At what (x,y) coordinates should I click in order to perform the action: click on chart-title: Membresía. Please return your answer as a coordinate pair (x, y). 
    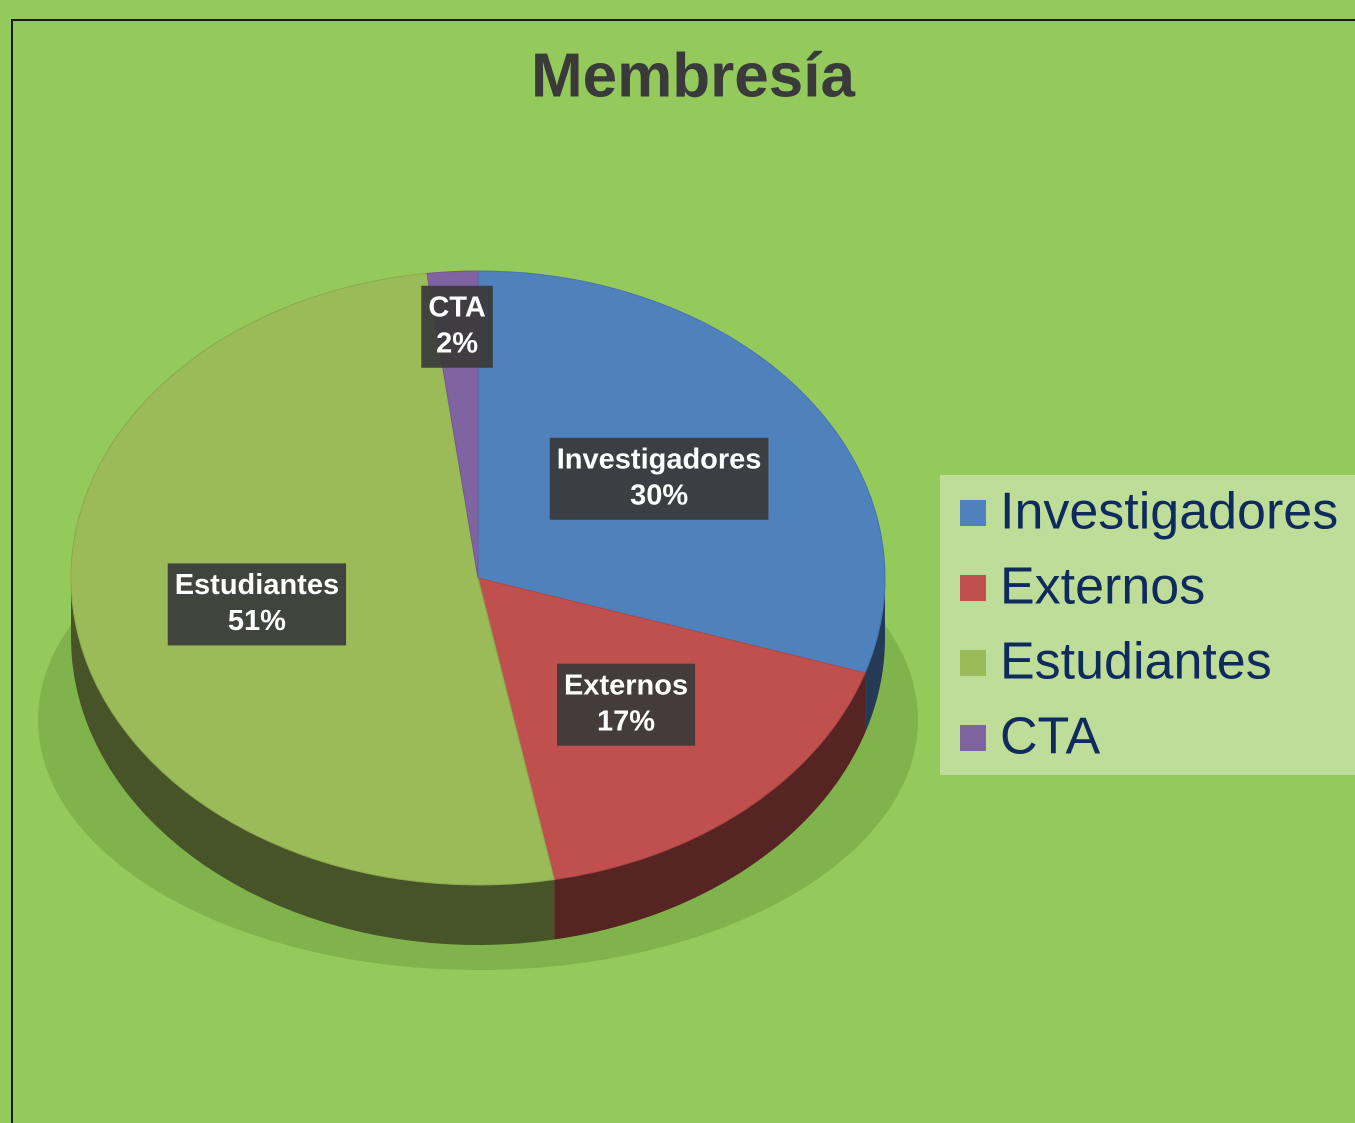
    Looking at the image, I should click on (693, 75).